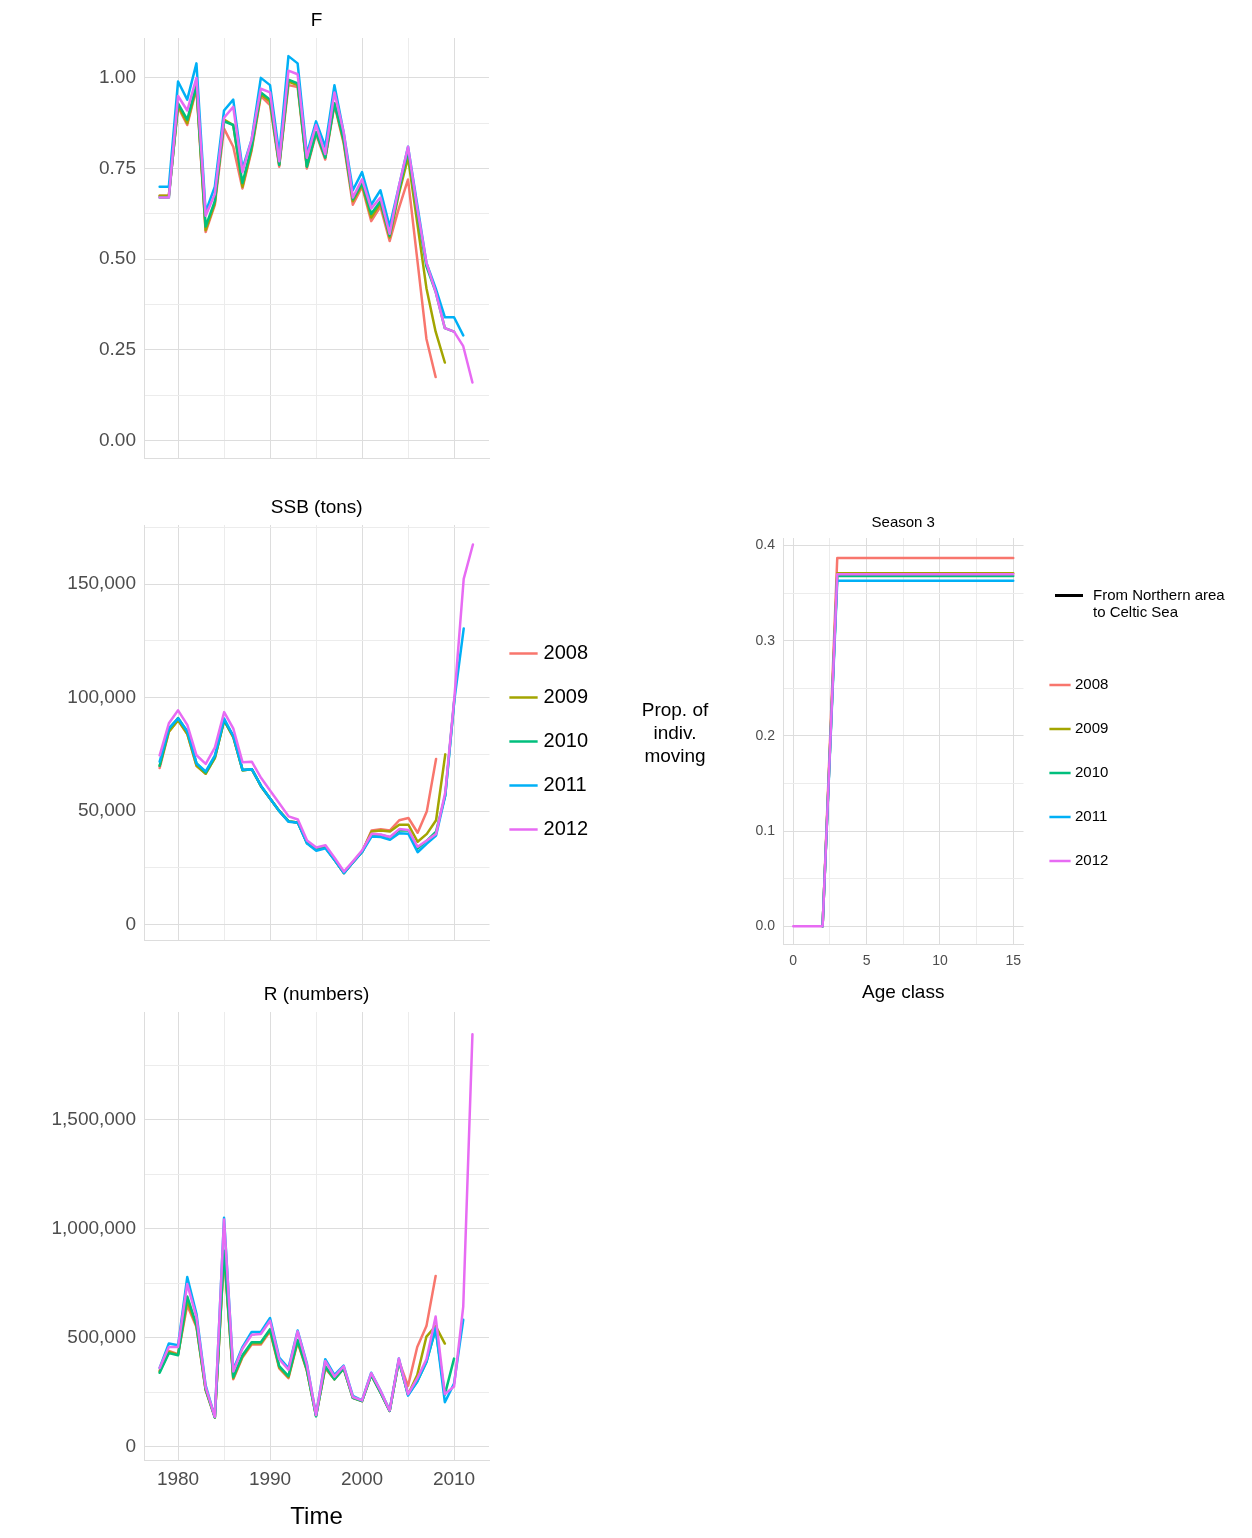  Describe the element at coordinates (765, 544) in the screenshot. I see `y-tick-label: 0.4` at that location.